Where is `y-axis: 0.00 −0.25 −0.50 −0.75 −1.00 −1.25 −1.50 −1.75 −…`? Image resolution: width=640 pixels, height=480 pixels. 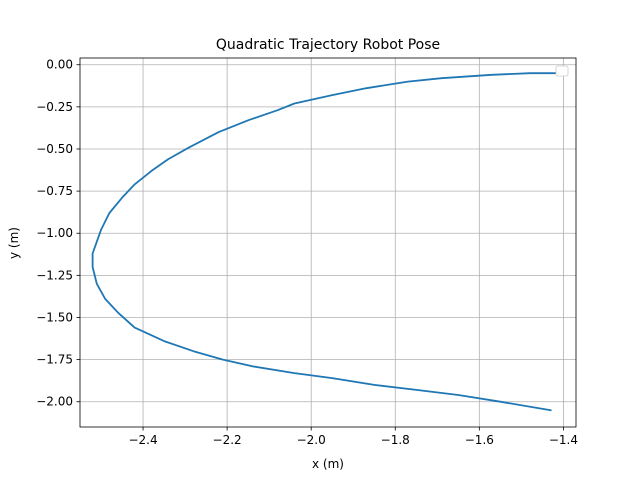 y-axis: 0.00 −0.25 −0.50 −0.75 −1.00 −1.25 −1.50 −1.75 −… is located at coordinates (58, 233).